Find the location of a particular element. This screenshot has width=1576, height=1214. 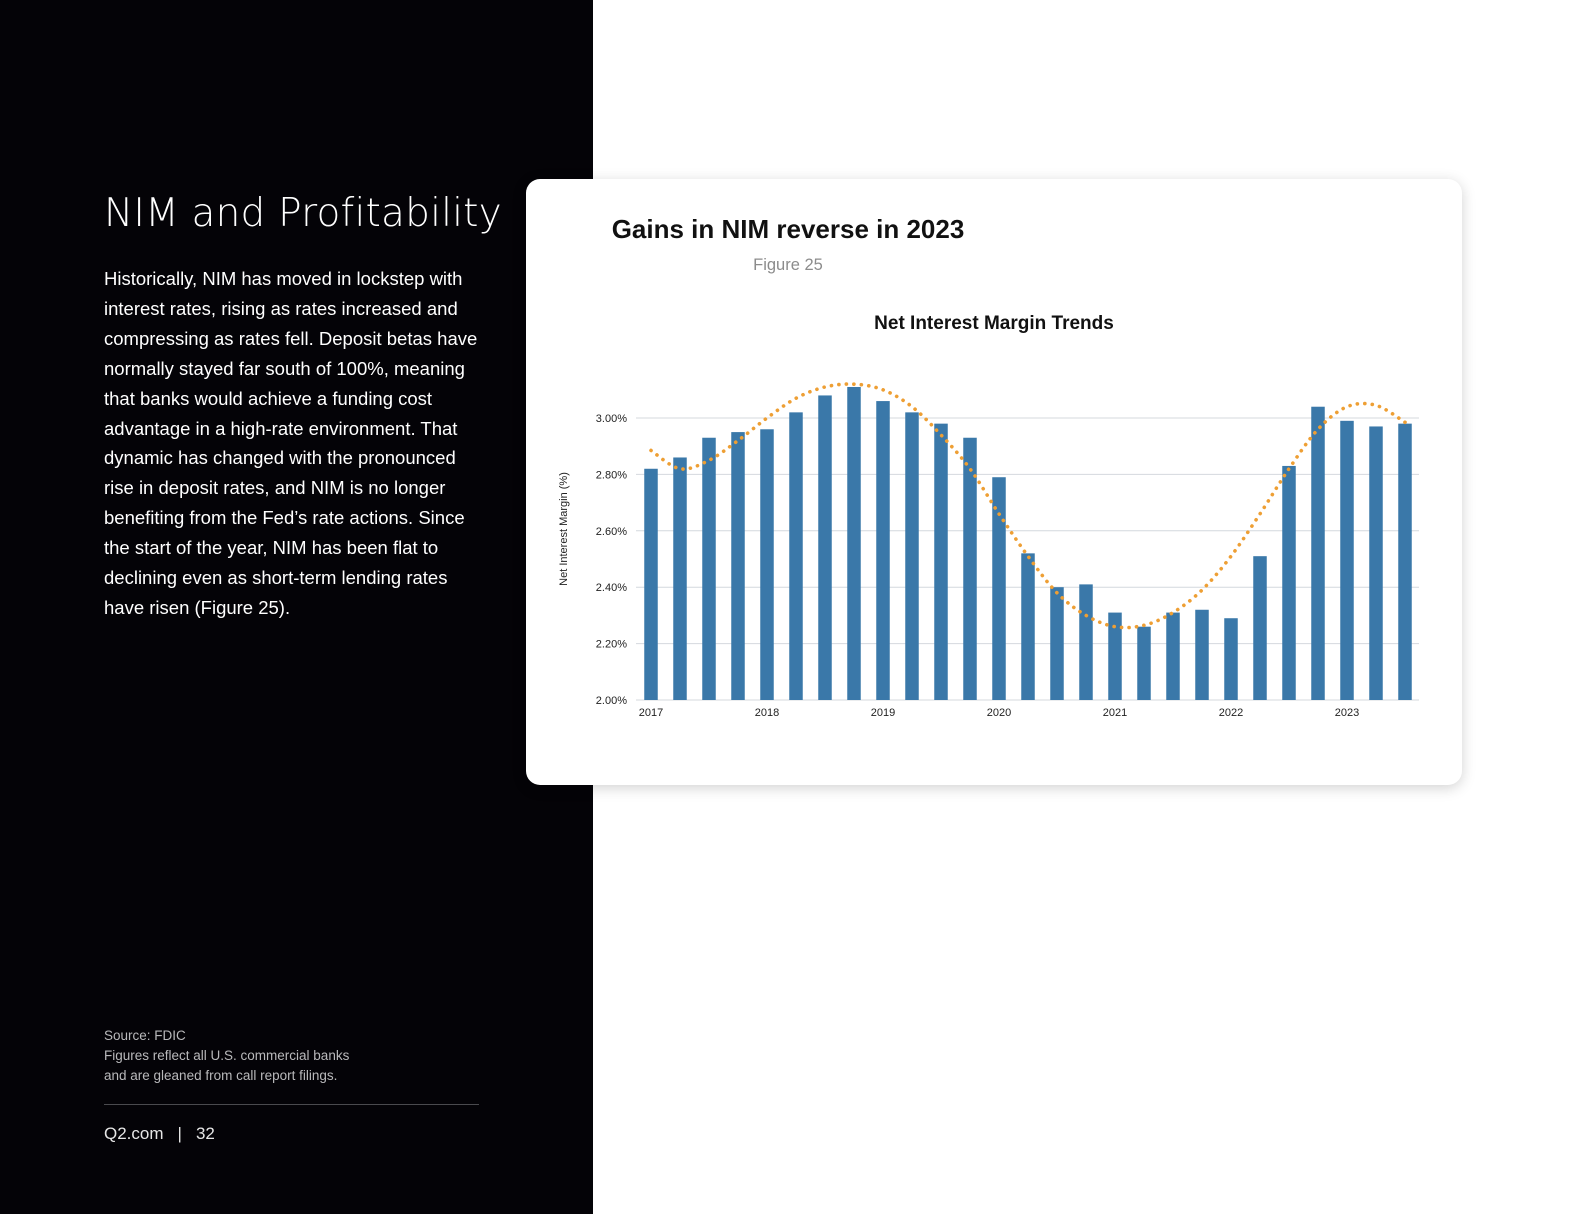

chart-title: Net Interest Margin Trends is located at coordinates (994, 323).